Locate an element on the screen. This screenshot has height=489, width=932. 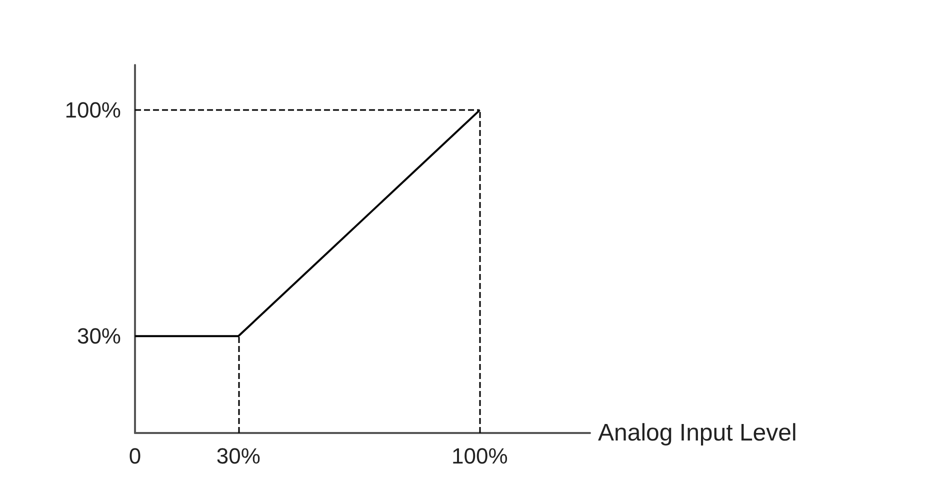
x-tick-label: 100% is located at coordinates (480, 456).